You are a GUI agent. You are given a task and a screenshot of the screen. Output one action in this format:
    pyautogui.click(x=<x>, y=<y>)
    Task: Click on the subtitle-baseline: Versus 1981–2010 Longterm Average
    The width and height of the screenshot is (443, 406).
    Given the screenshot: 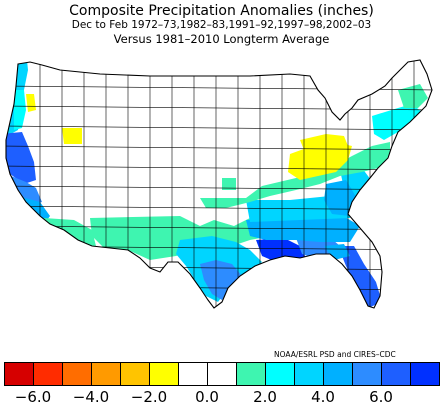 What is the action you would take?
    pyautogui.click(x=221, y=39)
    